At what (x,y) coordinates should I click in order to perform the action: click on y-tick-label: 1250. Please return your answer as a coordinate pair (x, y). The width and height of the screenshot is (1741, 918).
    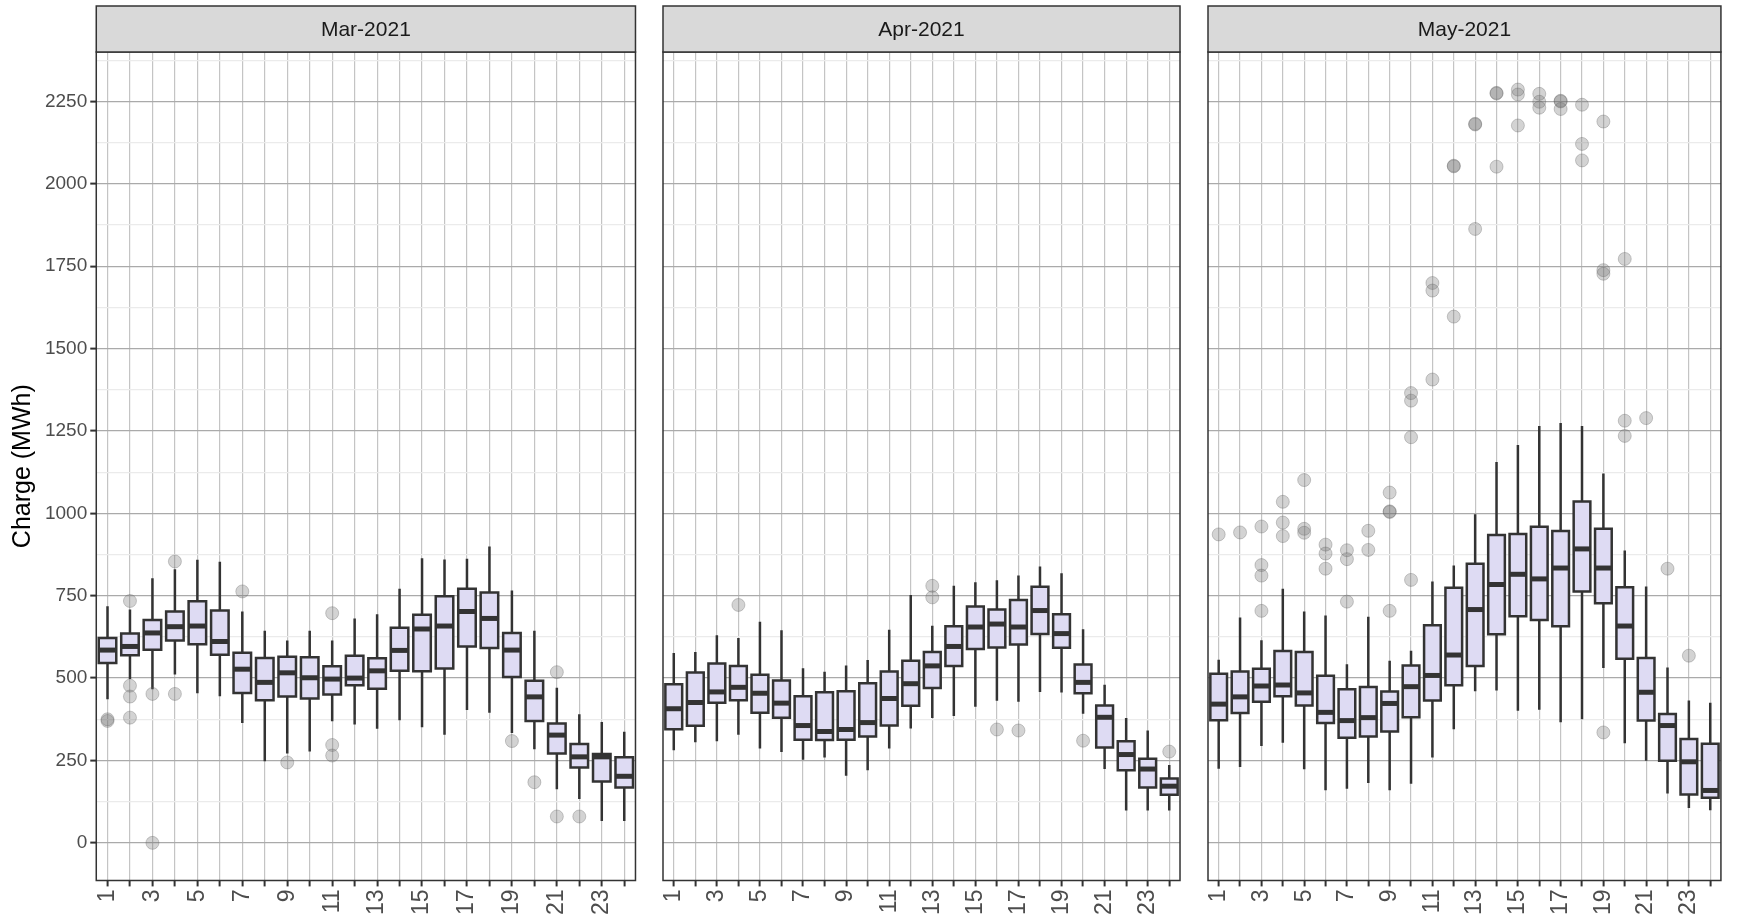
    Looking at the image, I should click on (66, 430).